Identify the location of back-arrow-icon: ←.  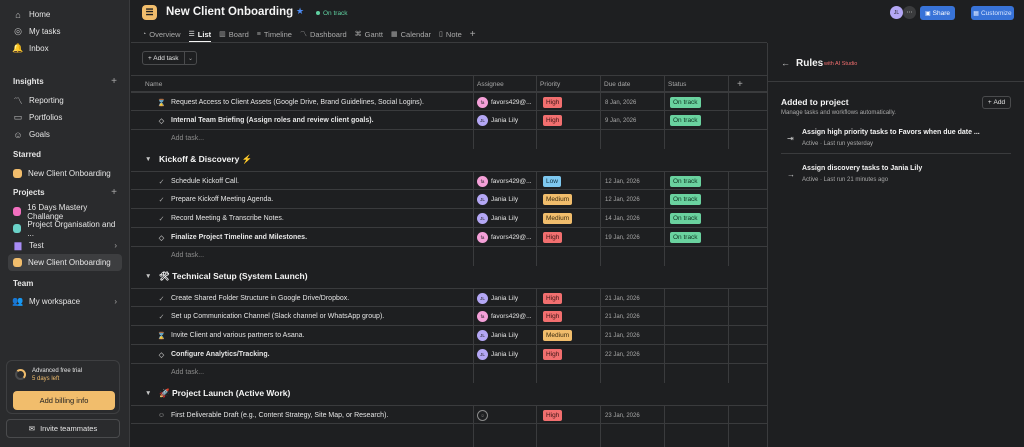
(785, 63).